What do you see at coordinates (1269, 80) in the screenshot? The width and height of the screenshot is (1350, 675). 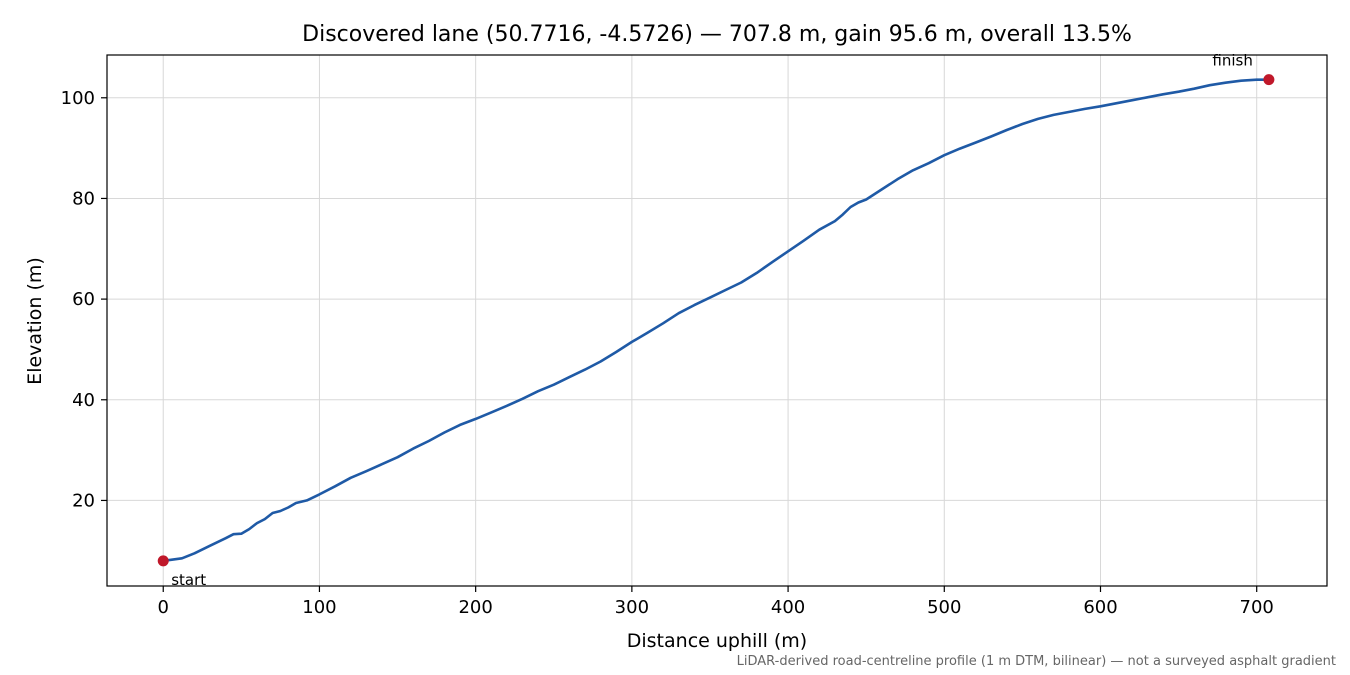 I see `finish-marker` at bounding box center [1269, 80].